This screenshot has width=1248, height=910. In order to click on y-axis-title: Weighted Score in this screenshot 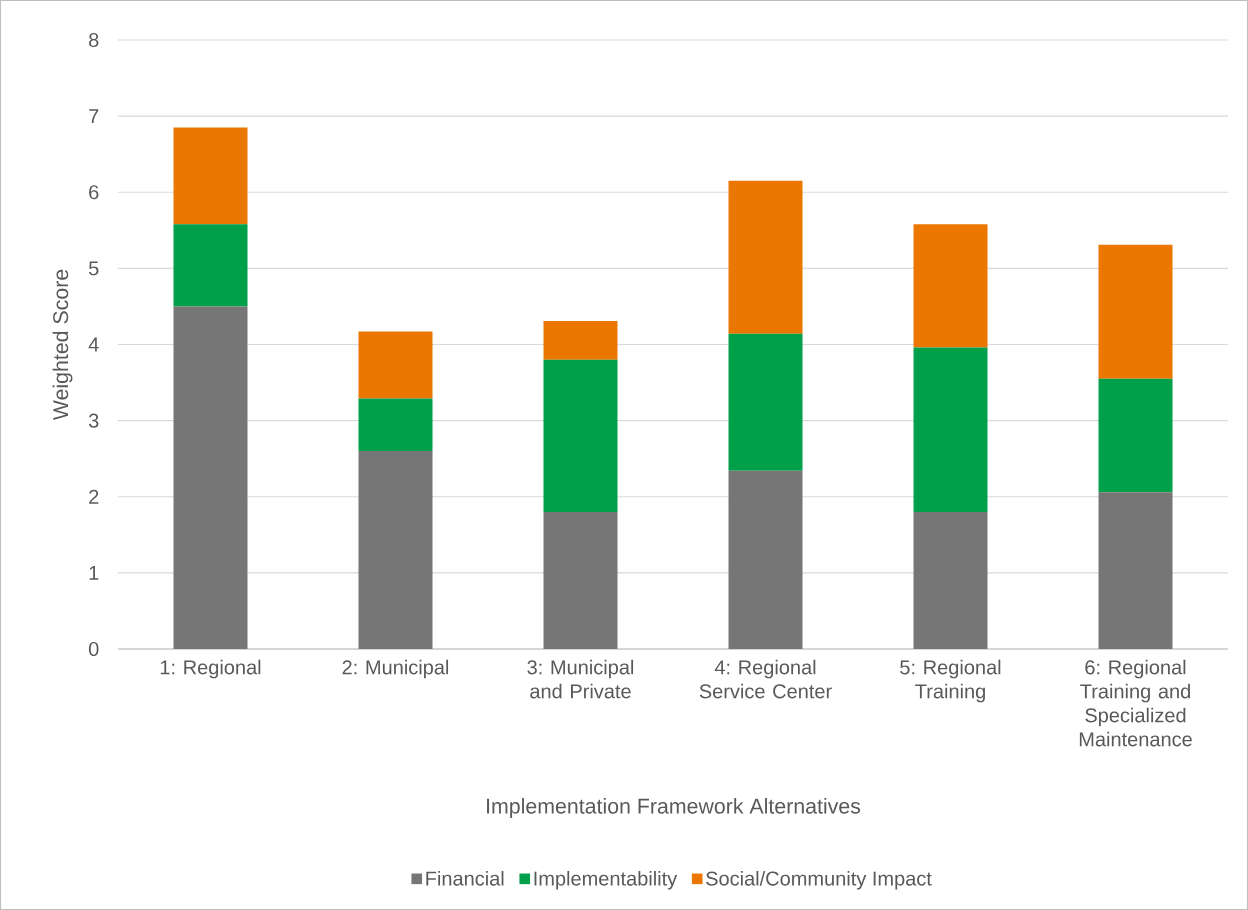, I will do `click(62, 345)`.